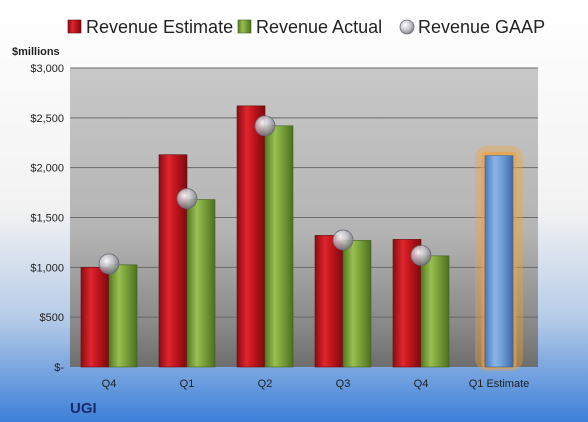 This screenshot has height=422, width=588. I want to click on x-tick-label: Q2, so click(265, 384).